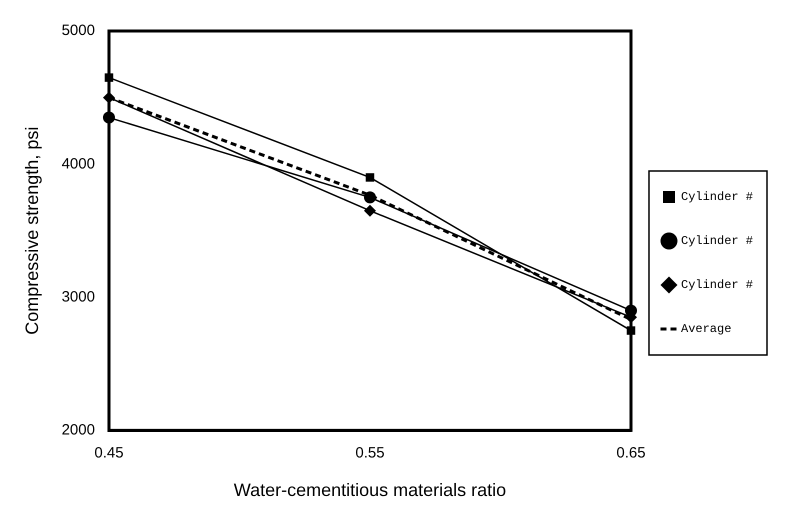 This screenshot has width=785, height=518. I want to click on y-tick-label: 2000, so click(78, 430).